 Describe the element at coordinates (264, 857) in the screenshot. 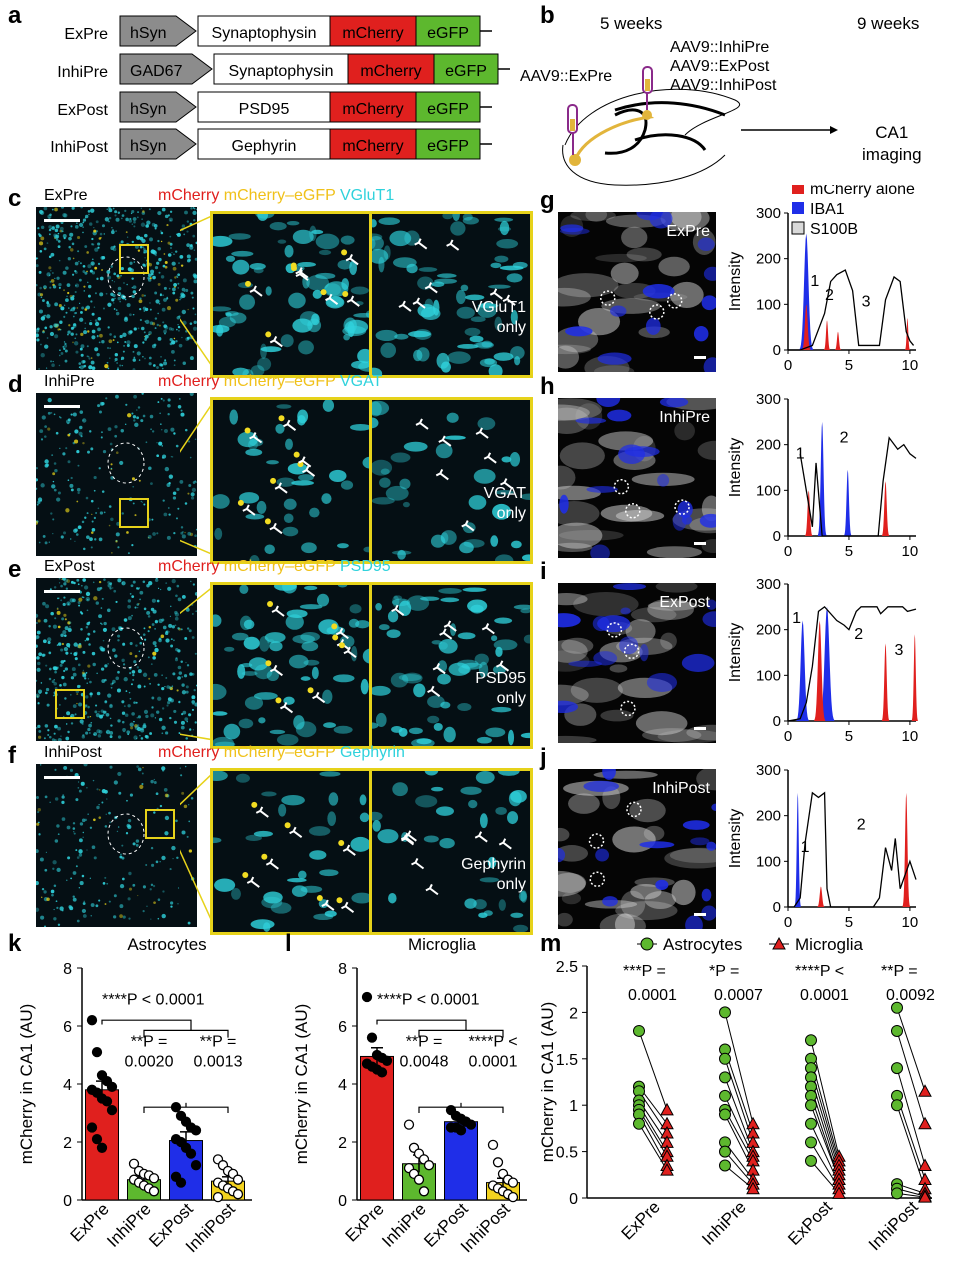

I see `colocal-puncta` at that location.